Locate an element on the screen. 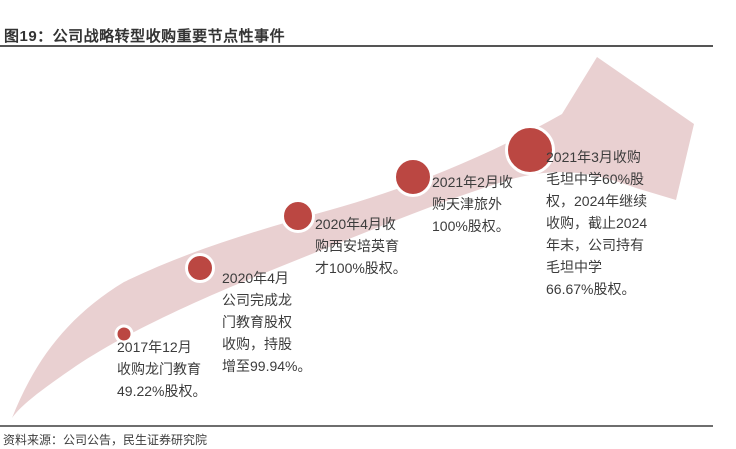 The height and width of the screenshot is (449, 736). source-divider is located at coordinates (356, 426).